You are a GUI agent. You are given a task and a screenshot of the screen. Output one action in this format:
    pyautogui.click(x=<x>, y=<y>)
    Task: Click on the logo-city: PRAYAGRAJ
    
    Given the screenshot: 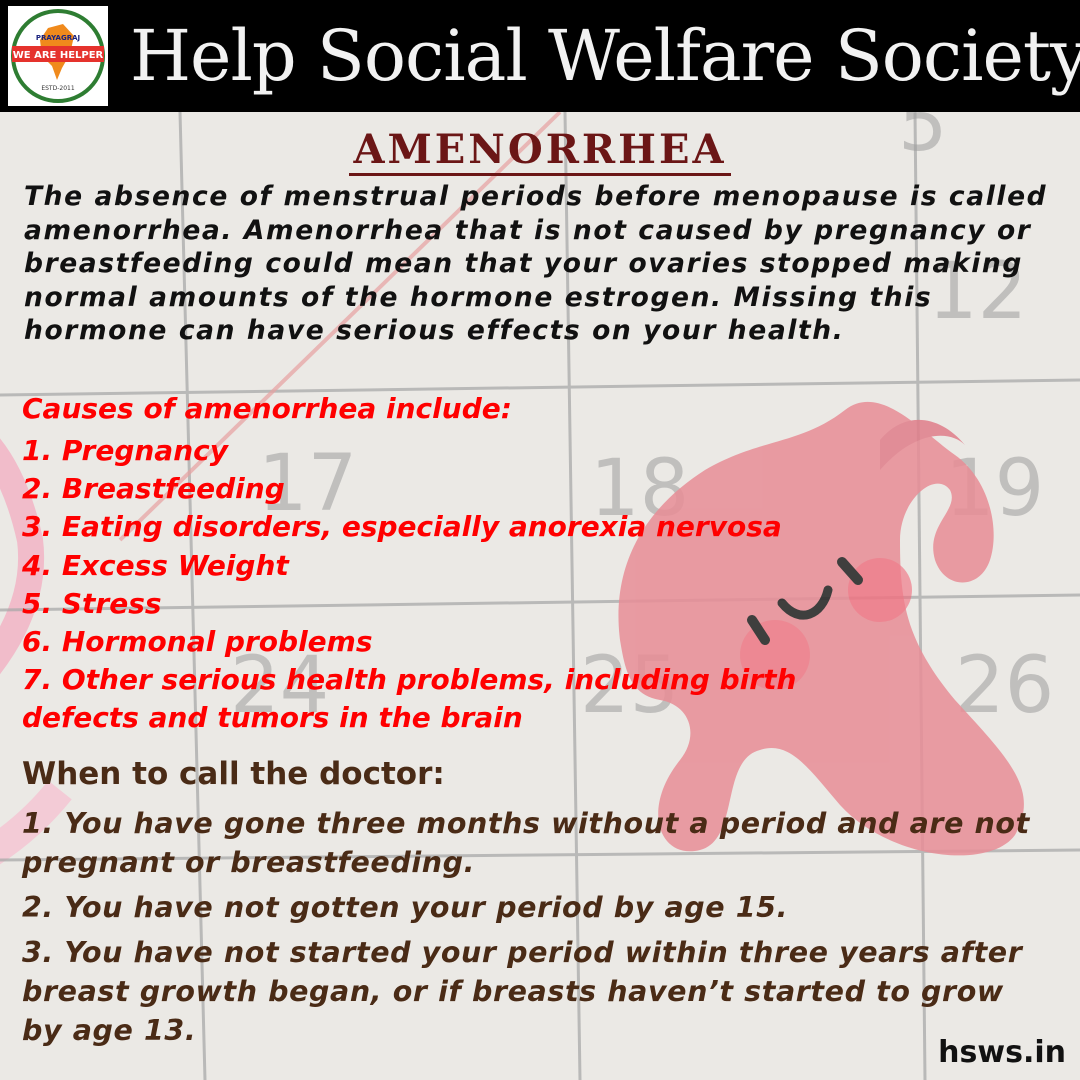 What is the action you would take?
    pyautogui.click(x=58, y=38)
    